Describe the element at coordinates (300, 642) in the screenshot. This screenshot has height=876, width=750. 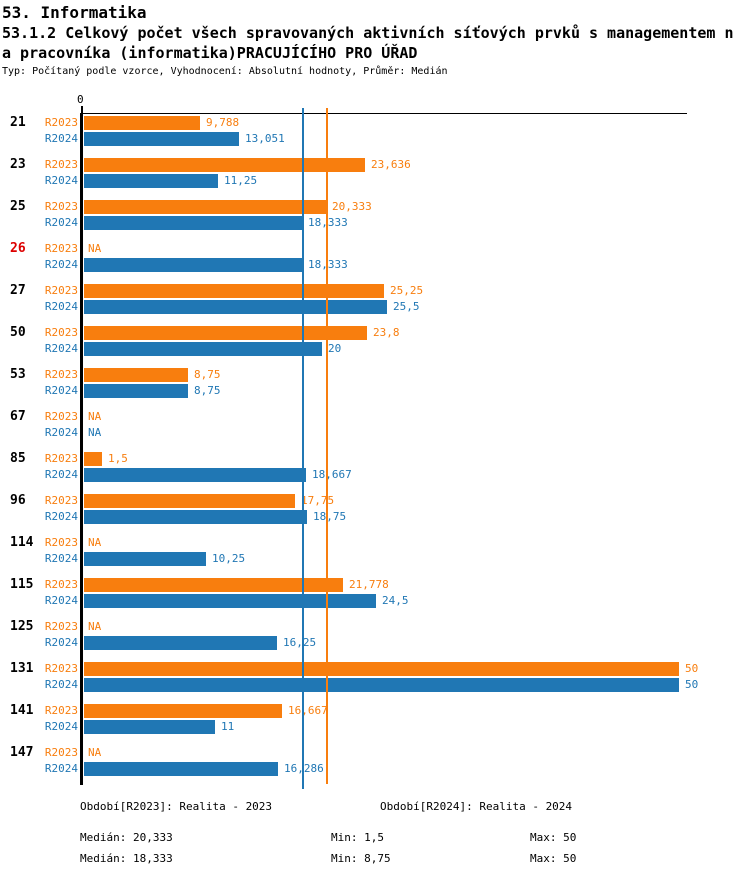
I see `bar-value-label: 16,25` at that location.